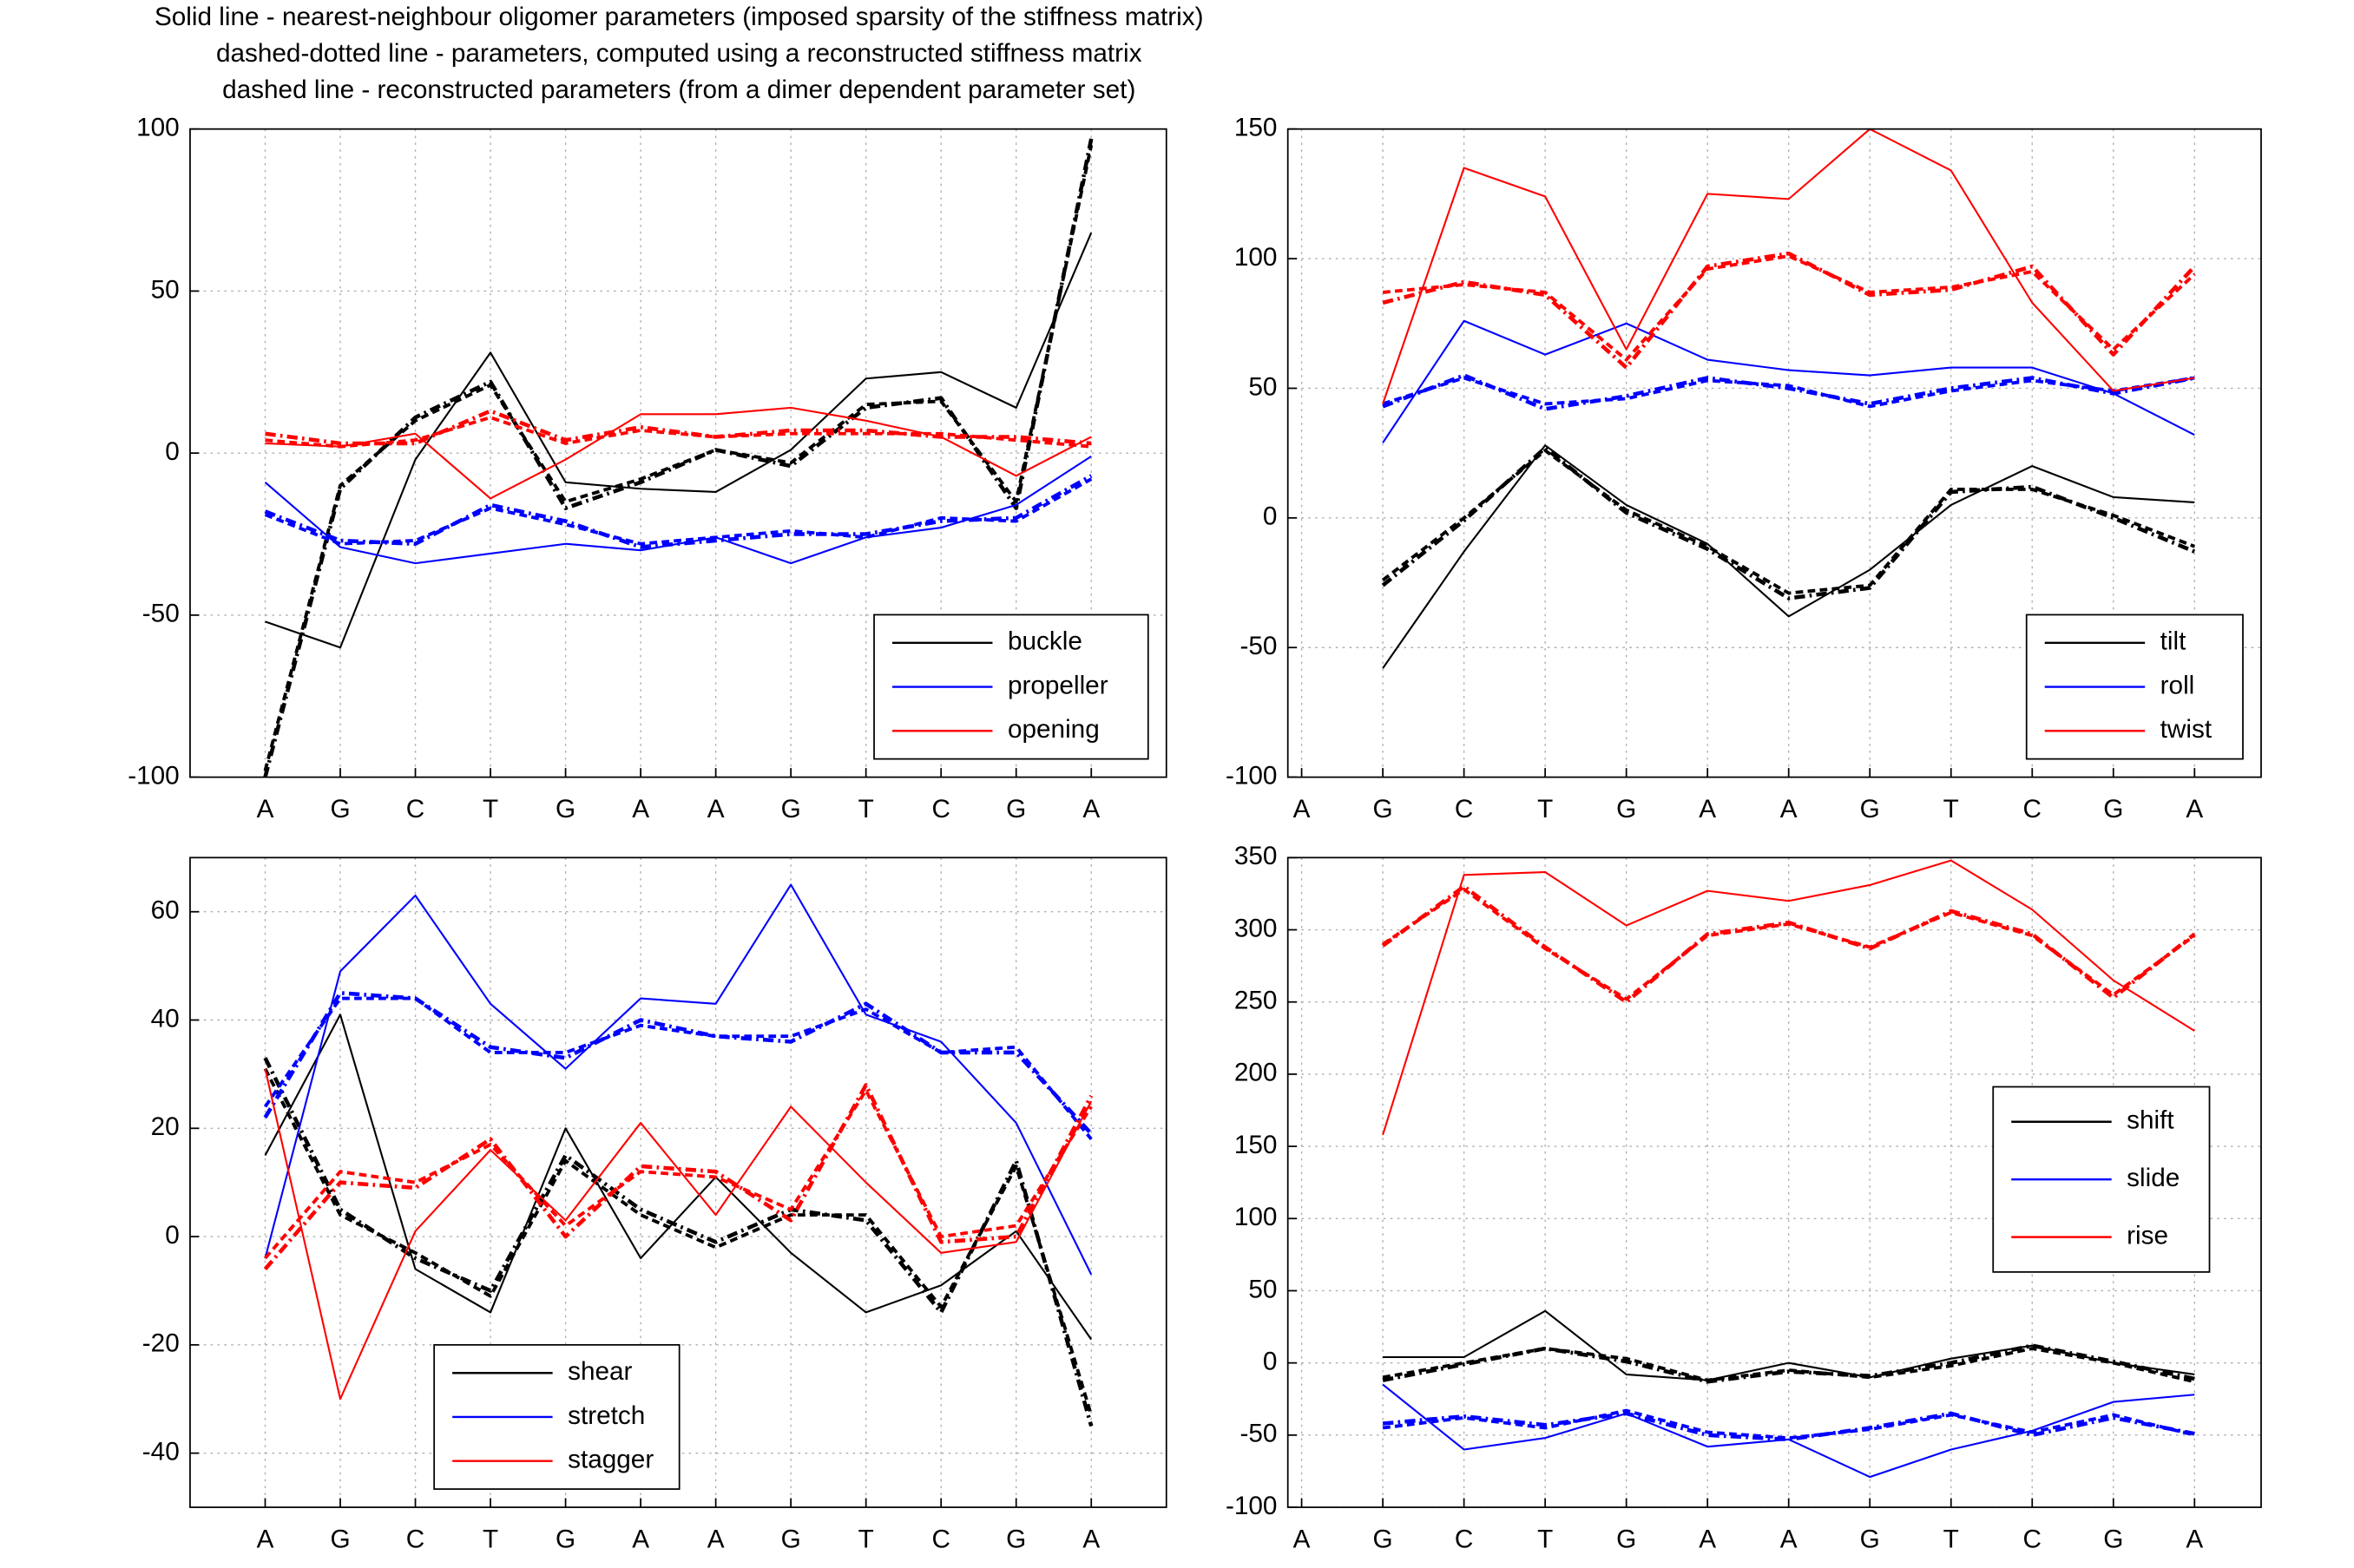  Describe the element at coordinates (1256, 128) in the screenshot. I see `y-tick-label: 150` at that location.